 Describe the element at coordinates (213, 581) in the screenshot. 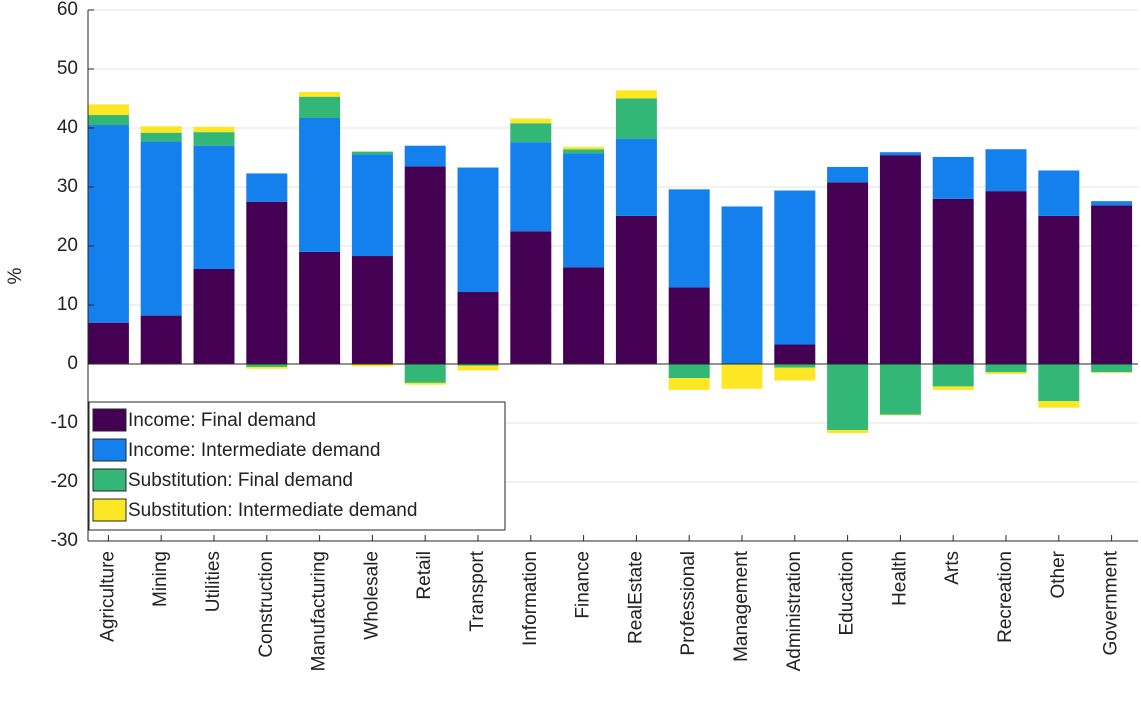

I see `x-tick-label: Utilities` at that location.